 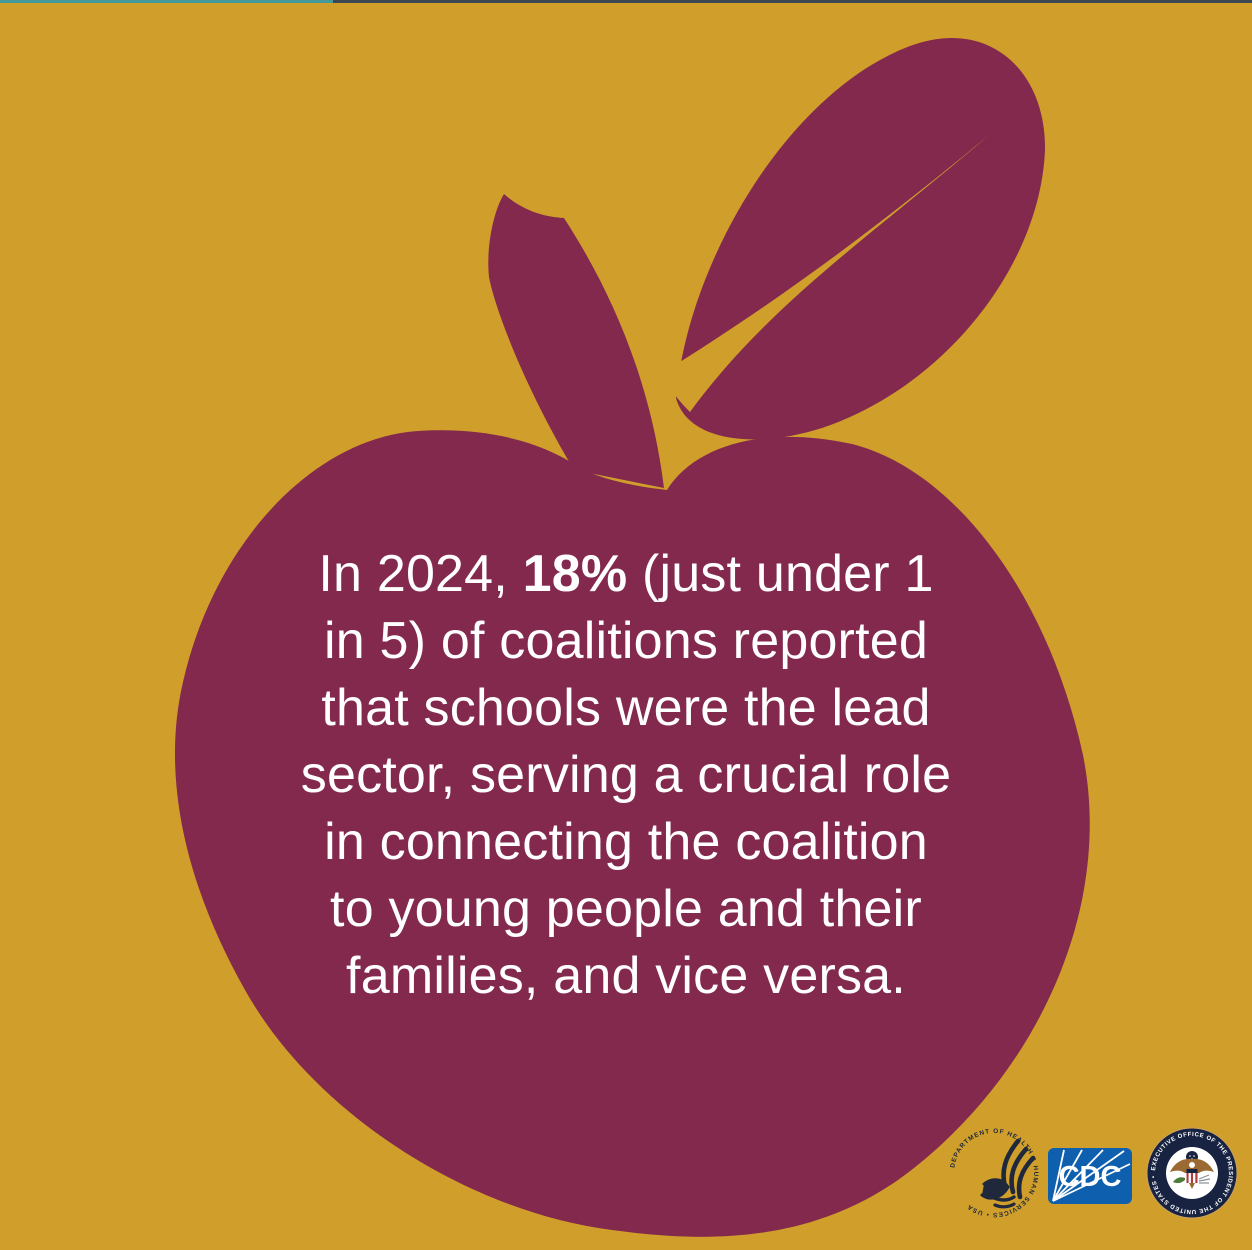 What do you see at coordinates (1008, 1173) in the screenshot?
I see `hhs-eagle-glyph` at bounding box center [1008, 1173].